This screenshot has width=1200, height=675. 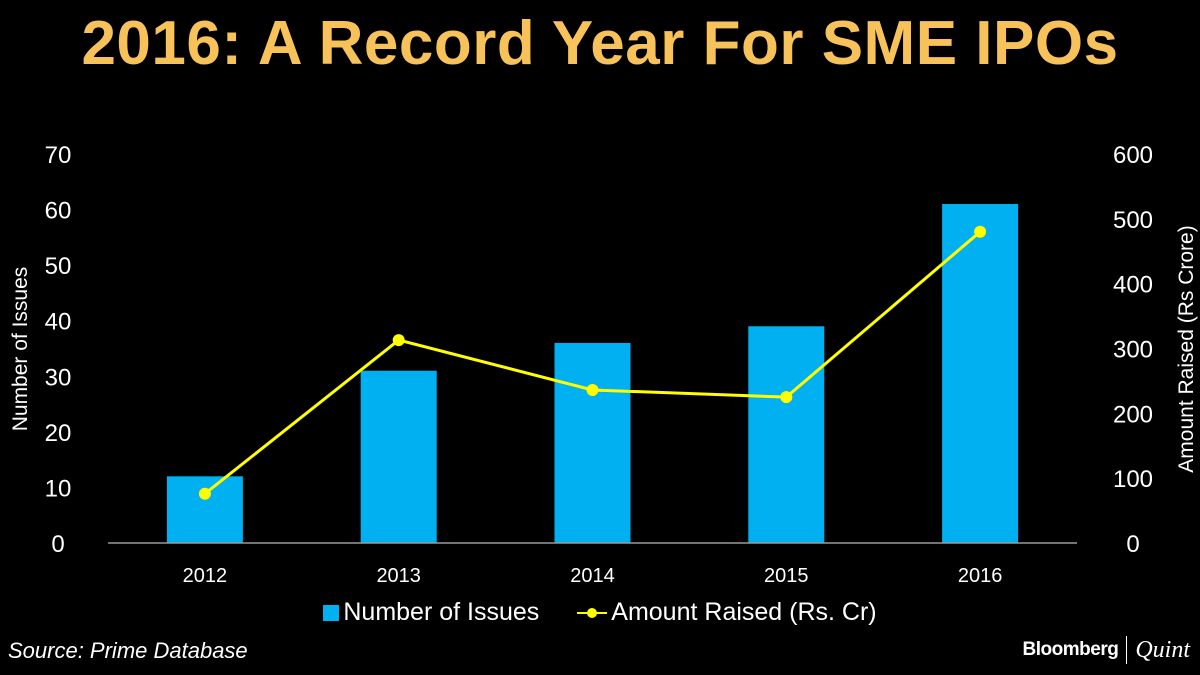 What do you see at coordinates (1162, 649) in the screenshot?
I see `brand-quint: Quint` at bounding box center [1162, 649].